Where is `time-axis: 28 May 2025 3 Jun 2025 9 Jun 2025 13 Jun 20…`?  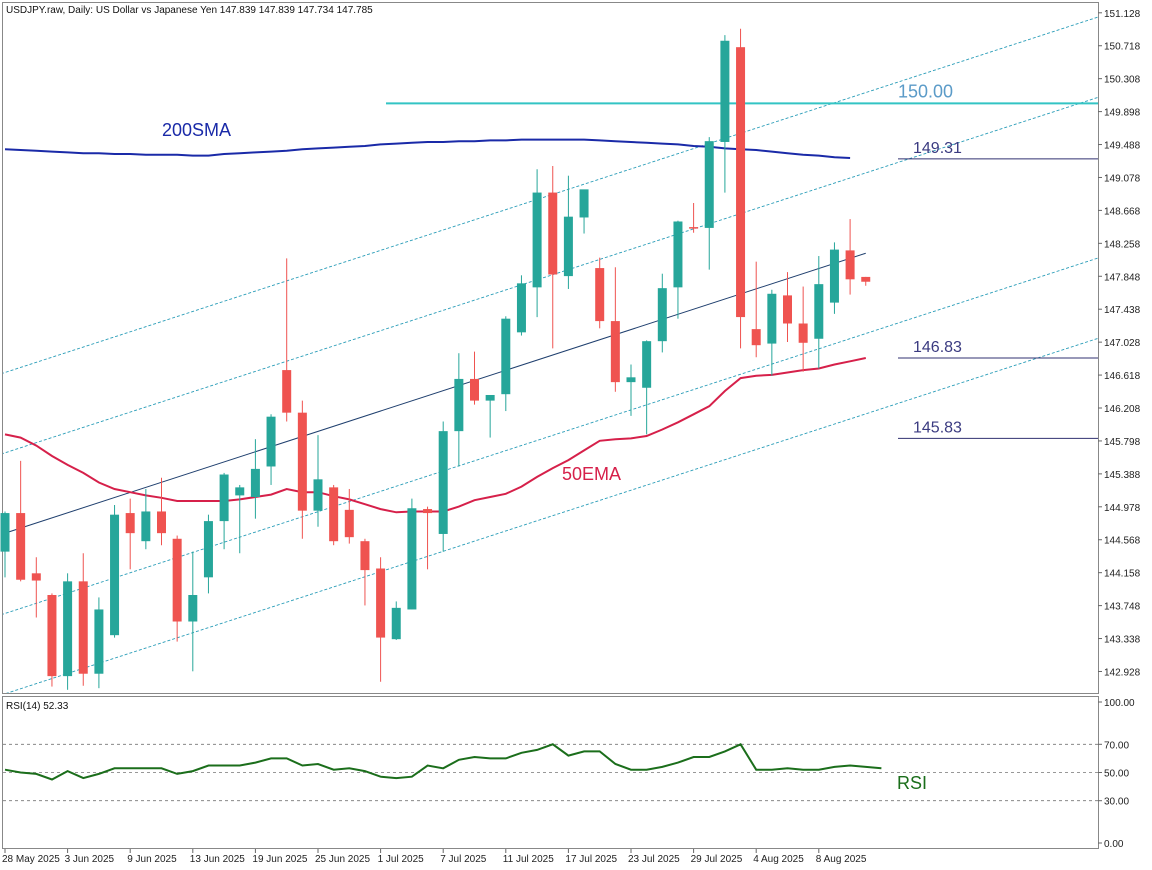
time-axis: 28 May 2025 3 Jun 2025 9 Jun 2025 13 Jun 20… is located at coordinates (434, 857).